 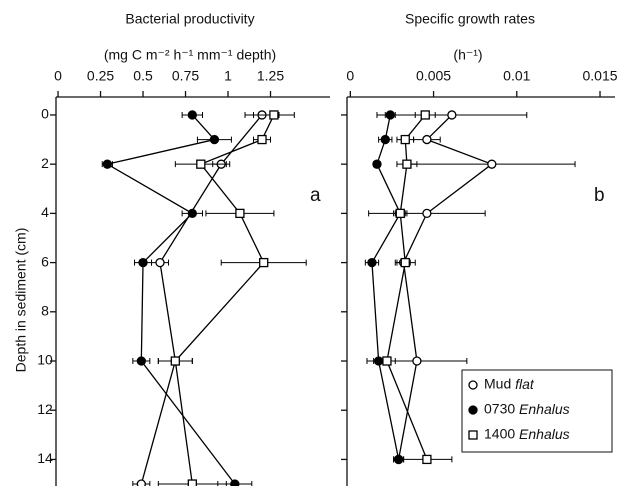 What do you see at coordinates (527, 434) in the screenshot?
I see `legend-label: 1400 Enhalus` at bounding box center [527, 434].